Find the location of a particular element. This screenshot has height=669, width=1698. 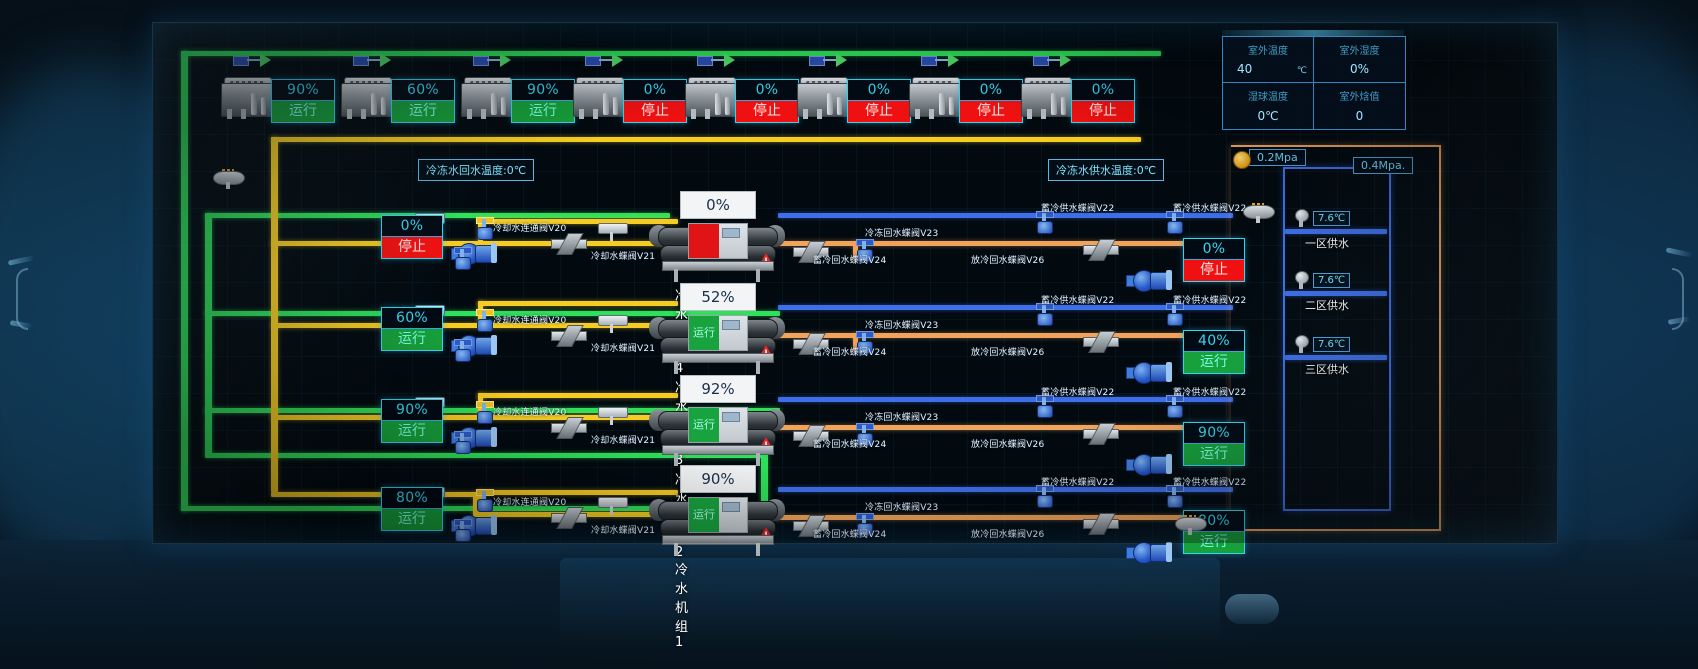

valve-tag-v21-row1: 冷却水蝶阀V21 is located at coordinates (623, 531).